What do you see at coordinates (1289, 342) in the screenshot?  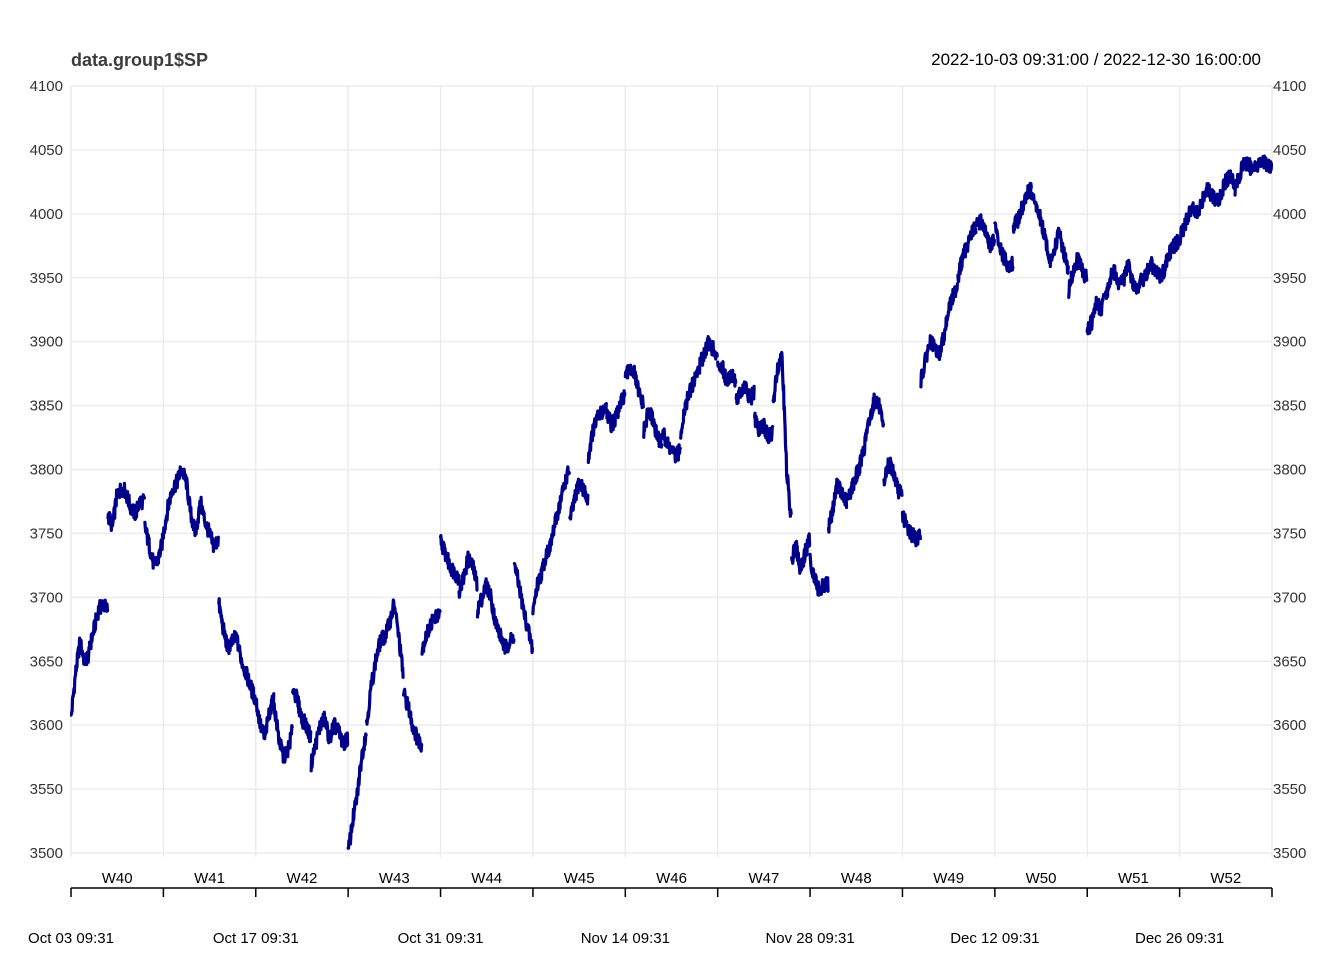 I see `y-tick-label-right: 3900` at bounding box center [1289, 342].